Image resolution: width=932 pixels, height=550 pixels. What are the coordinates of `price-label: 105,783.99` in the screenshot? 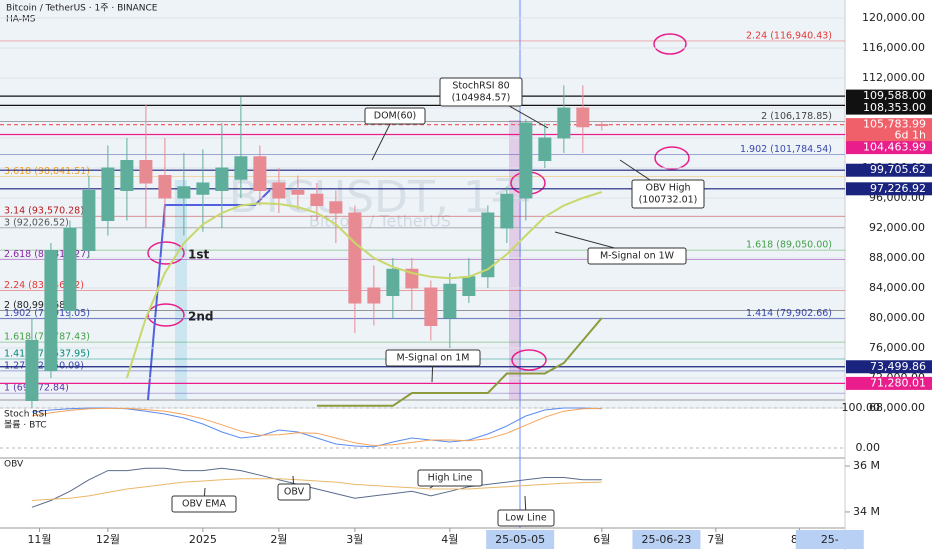 It's located at (894, 124).